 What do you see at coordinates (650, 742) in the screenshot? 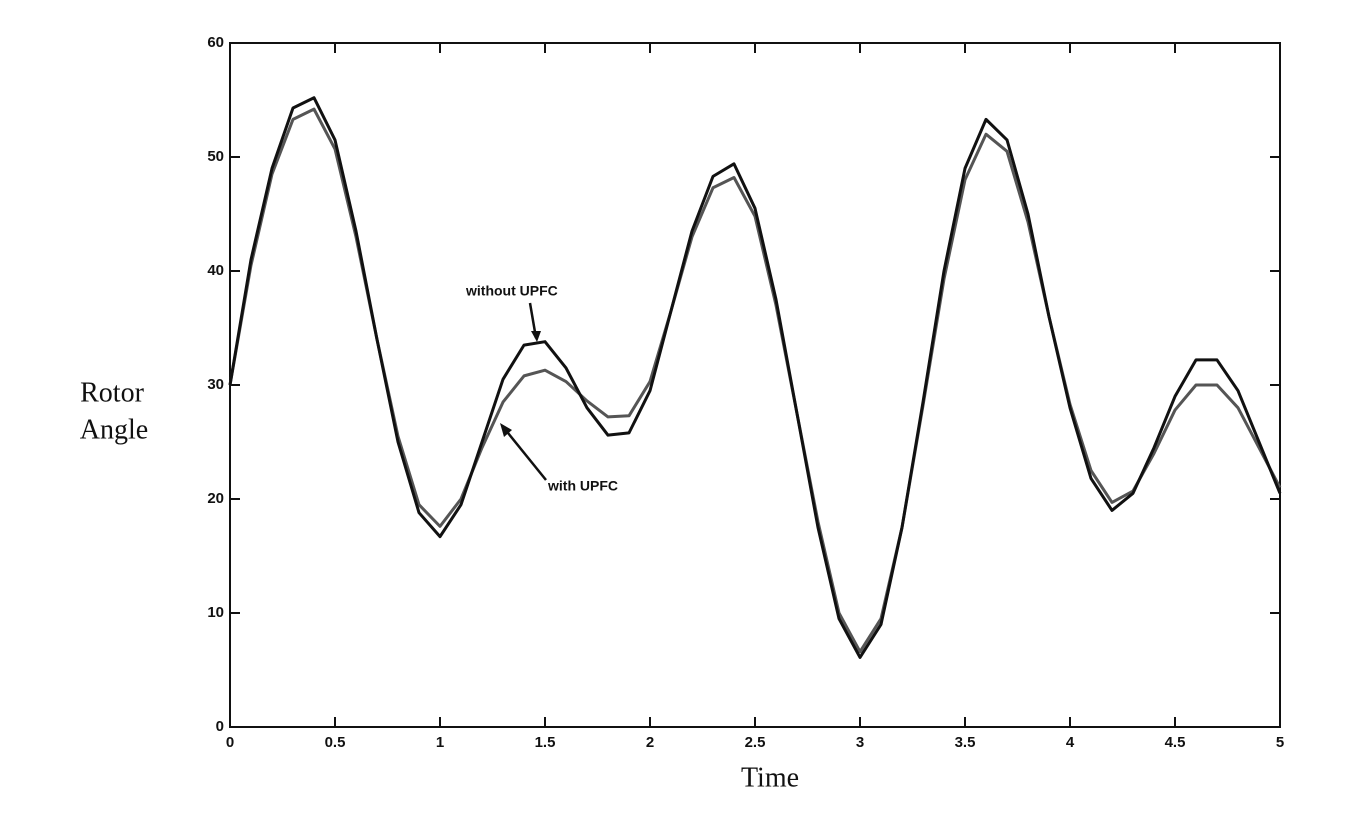
I see `x-tick-label: 2` at bounding box center [650, 742].